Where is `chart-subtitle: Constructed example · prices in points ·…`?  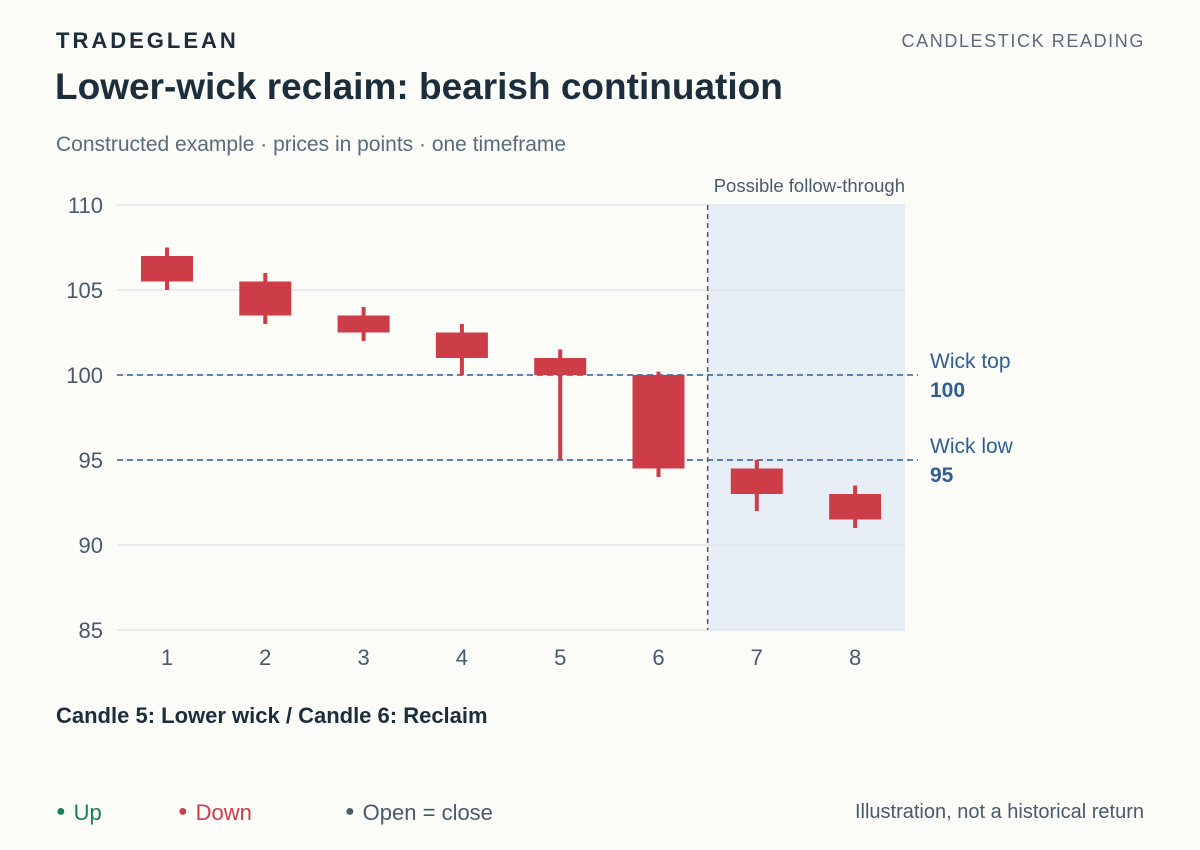 chart-subtitle: Constructed example · prices in points ·… is located at coordinates (311, 144).